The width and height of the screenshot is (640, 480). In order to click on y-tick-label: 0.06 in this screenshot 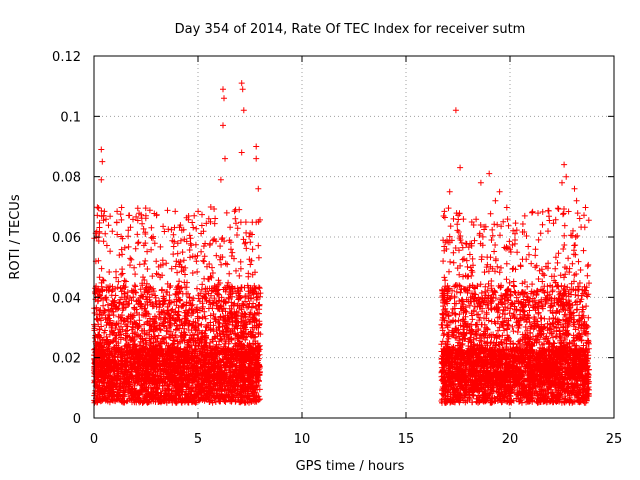, I will do `click(66, 238)`.